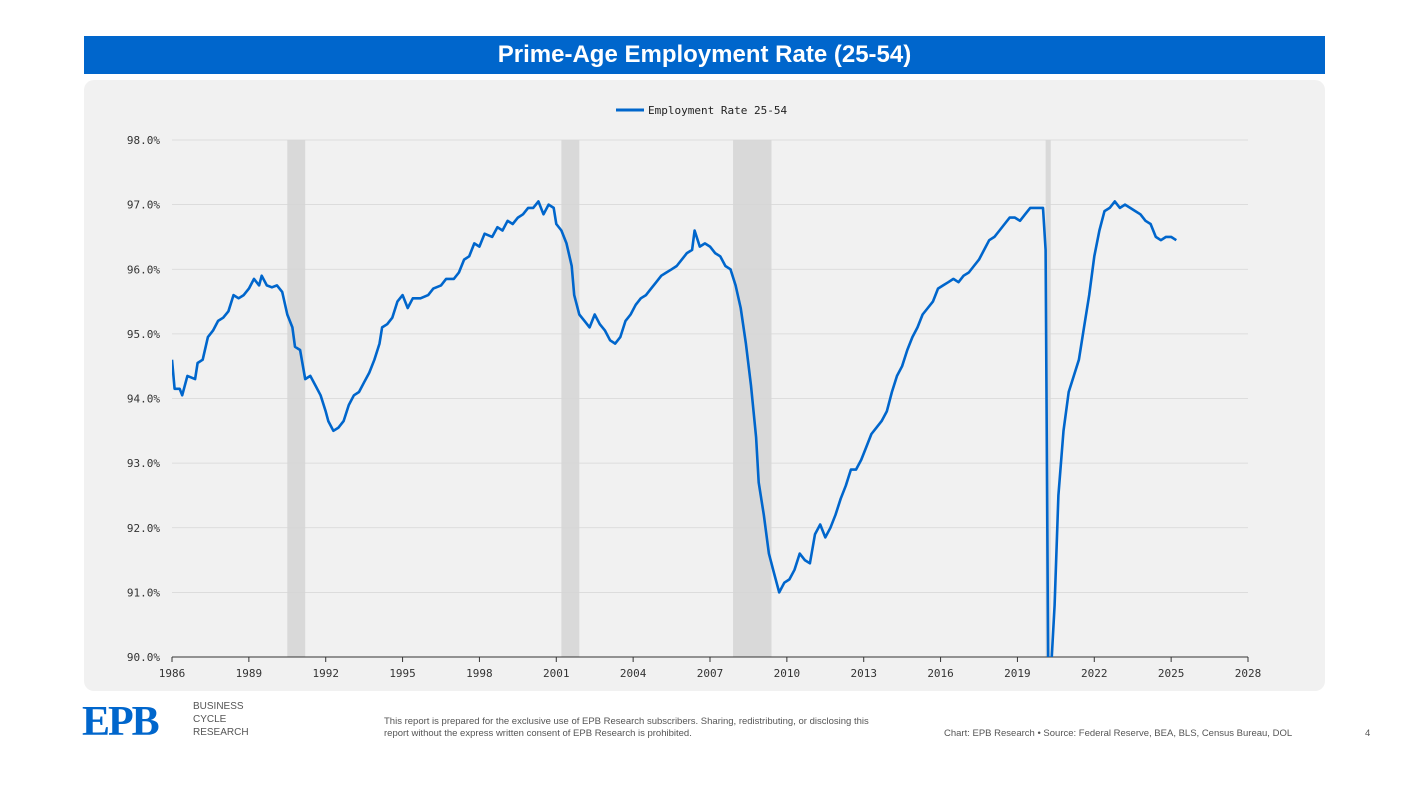 Image resolution: width=1412 pixels, height=787 pixels. I want to click on x-tick-label: 1989, so click(249, 673).